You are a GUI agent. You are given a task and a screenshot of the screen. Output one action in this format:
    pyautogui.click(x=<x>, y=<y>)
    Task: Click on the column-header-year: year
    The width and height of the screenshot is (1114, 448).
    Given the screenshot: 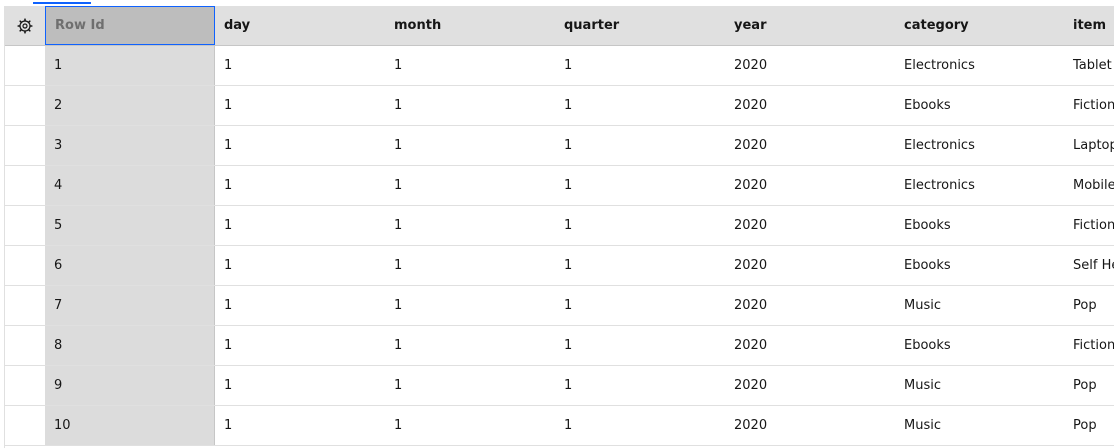 What is the action you would take?
    pyautogui.click(x=750, y=25)
    